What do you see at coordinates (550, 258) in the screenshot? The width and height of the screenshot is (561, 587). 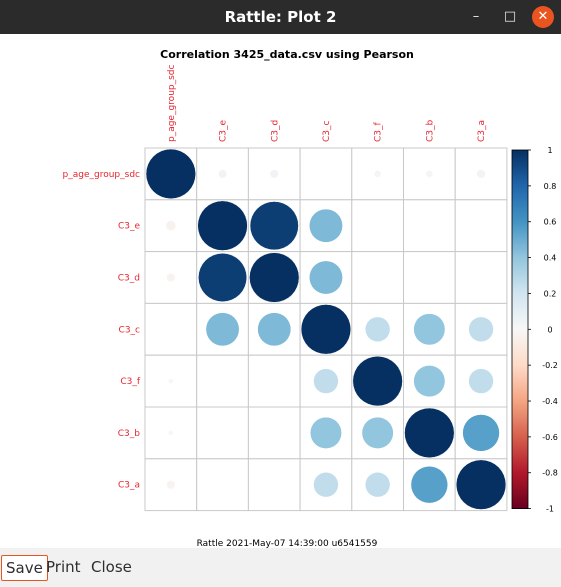 I see `colorbar-tick-label: 0.4` at bounding box center [550, 258].